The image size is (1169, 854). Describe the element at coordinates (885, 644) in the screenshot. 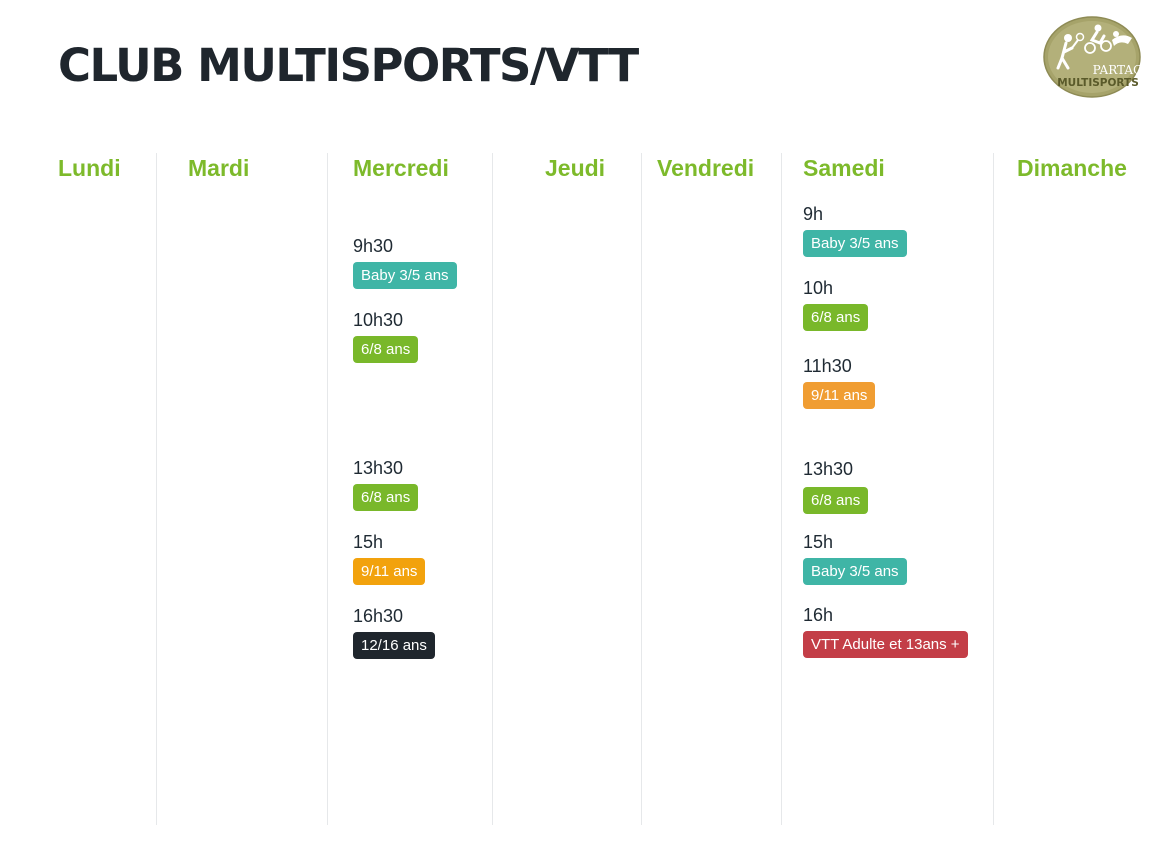

I see `session-tag: VTT Adulte et 13ans +` at that location.